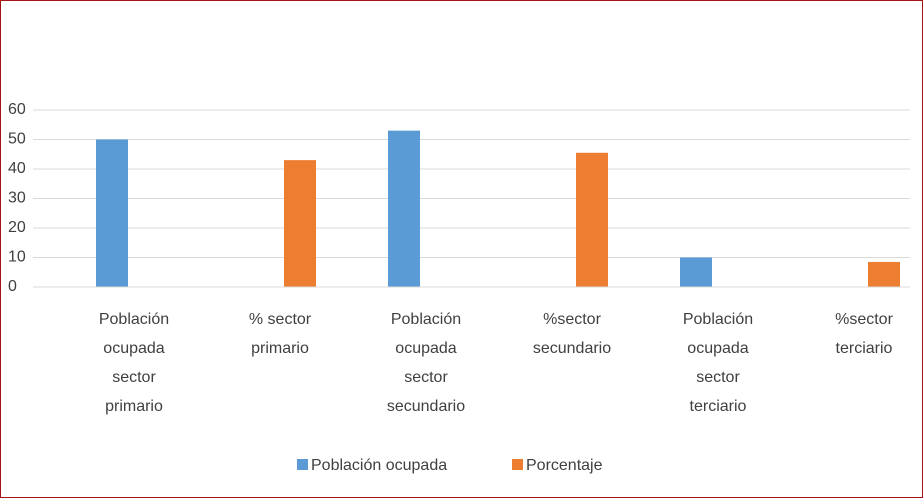 The width and height of the screenshot is (923, 498). What do you see at coordinates (17, 168) in the screenshot?
I see `y-tick-label: 40` at bounding box center [17, 168].